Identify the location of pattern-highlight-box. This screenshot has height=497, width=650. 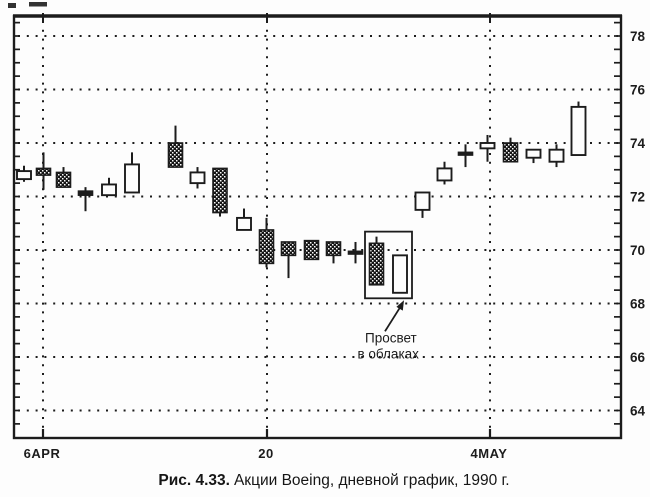
(388, 265).